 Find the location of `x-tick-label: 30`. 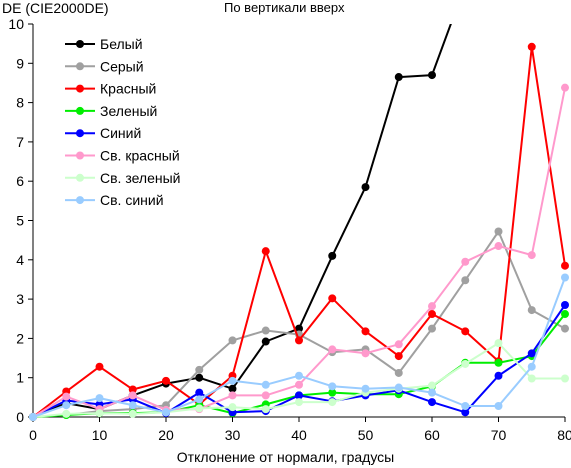

x-tick-label: 30 is located at coordinates (233, 435).